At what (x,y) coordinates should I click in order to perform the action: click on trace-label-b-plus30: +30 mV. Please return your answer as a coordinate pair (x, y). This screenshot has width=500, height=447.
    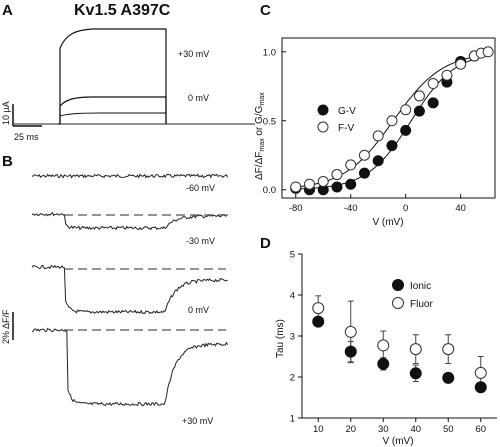
    Looking at the image, I should click on (197, 421).